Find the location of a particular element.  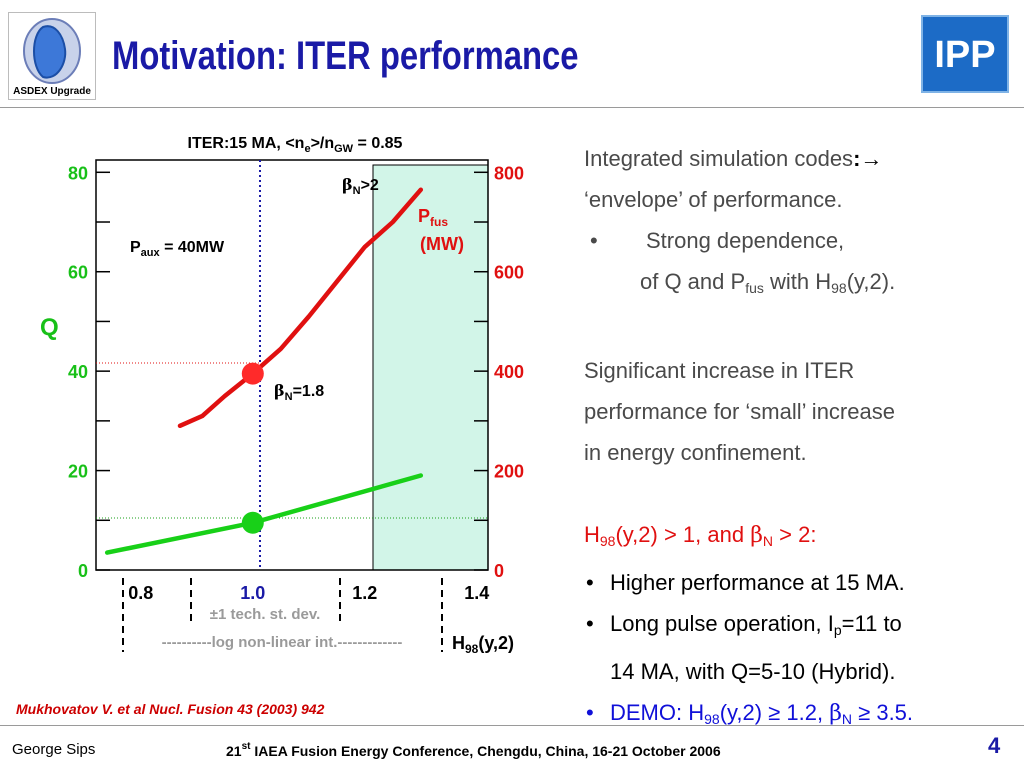

pfus-operating-point is located at coordinates (252, 373).